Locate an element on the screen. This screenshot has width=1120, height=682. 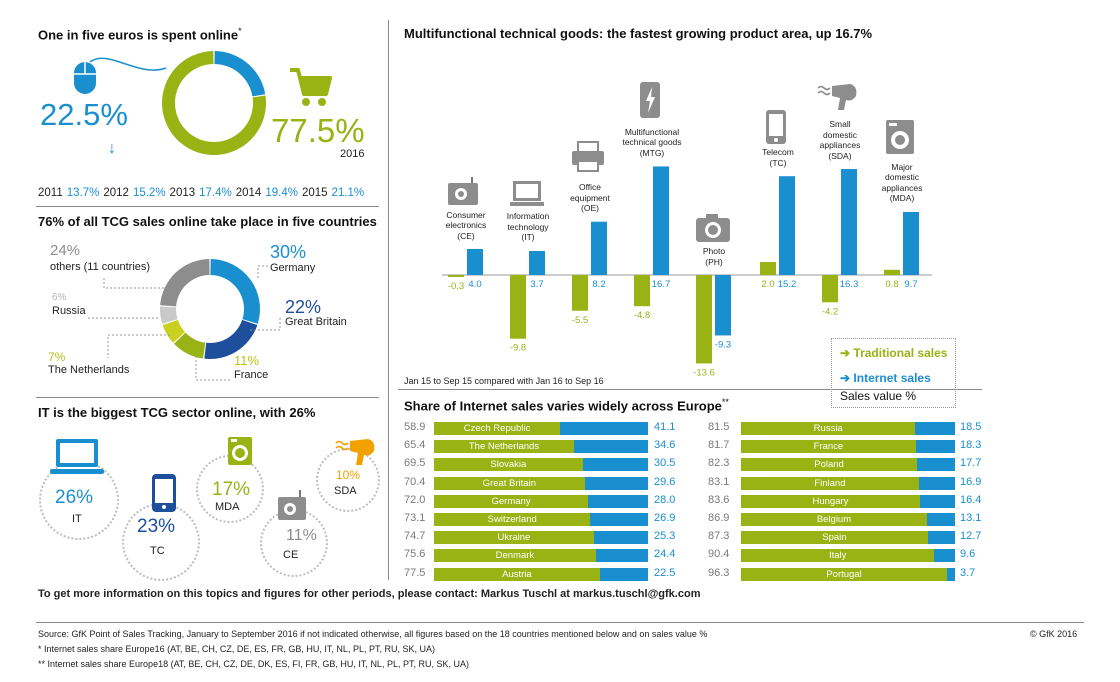
history-value: 21.1% is located at coordinates (348, 193).